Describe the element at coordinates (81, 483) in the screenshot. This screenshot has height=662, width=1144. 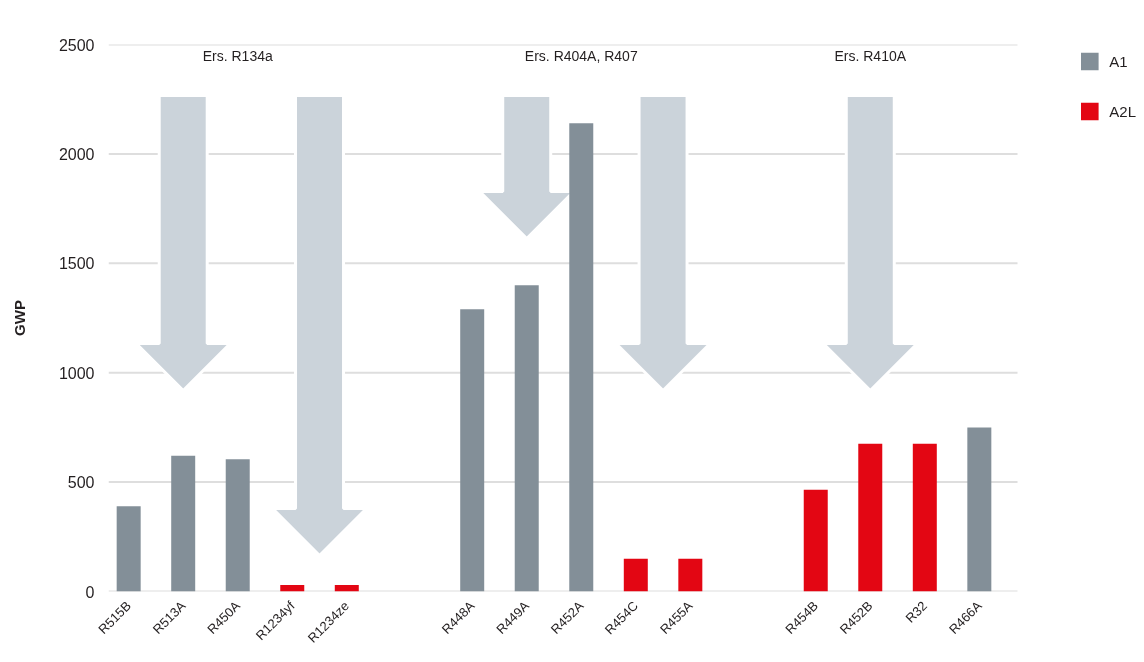
I see `y-tick-label: 500` at that location.